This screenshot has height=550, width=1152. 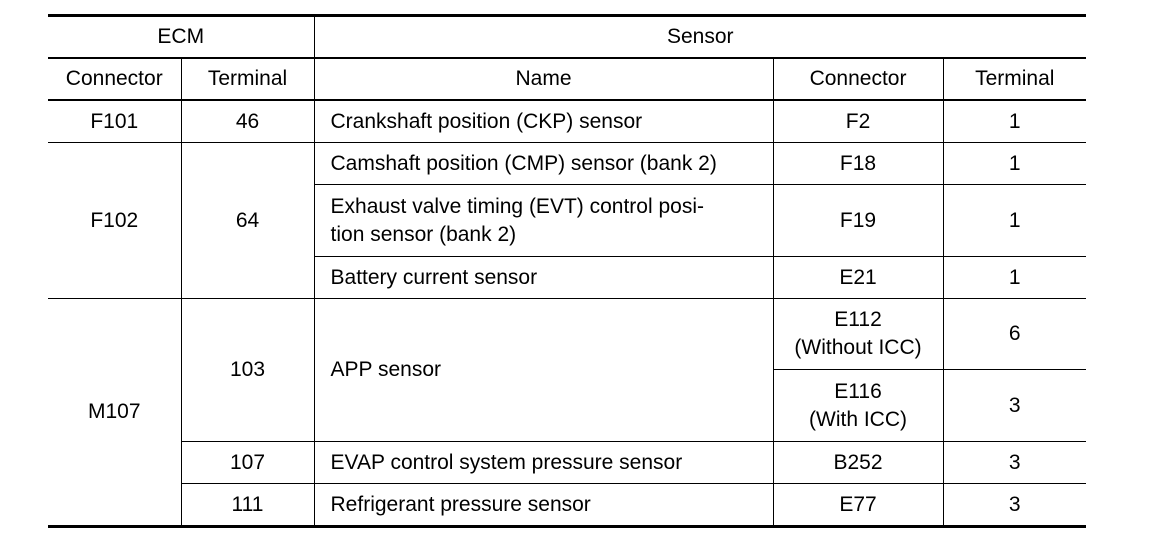 I want to click on sensor-name-cell: Crankshaft position (CKP) sensor, so click(x=543, y=121).